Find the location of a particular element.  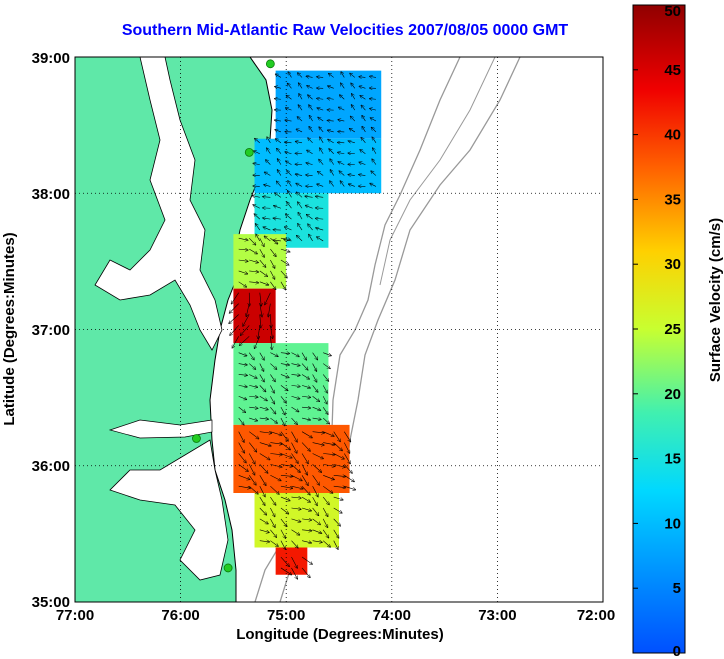

y-tick-label: 36:00 is located at coordinates (51, 466).